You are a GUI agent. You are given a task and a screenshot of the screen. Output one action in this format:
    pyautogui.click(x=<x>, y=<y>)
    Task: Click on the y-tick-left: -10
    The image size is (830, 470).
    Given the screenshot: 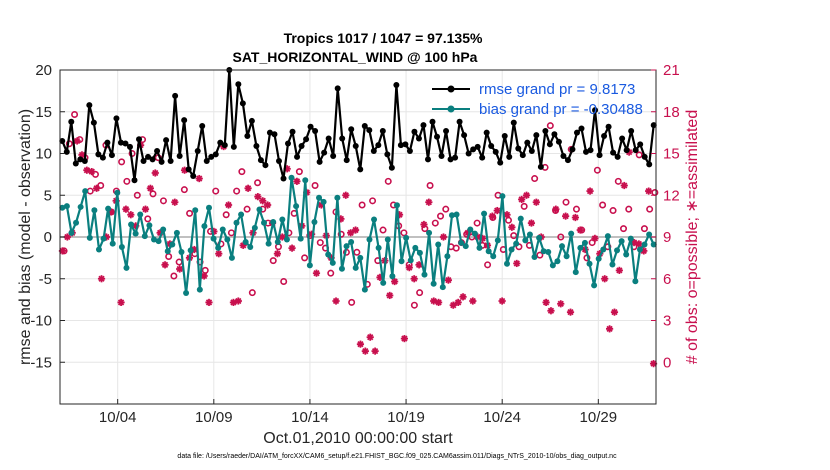 What is the action you would take?
    pyautogui.click(x=41, y=321)
    